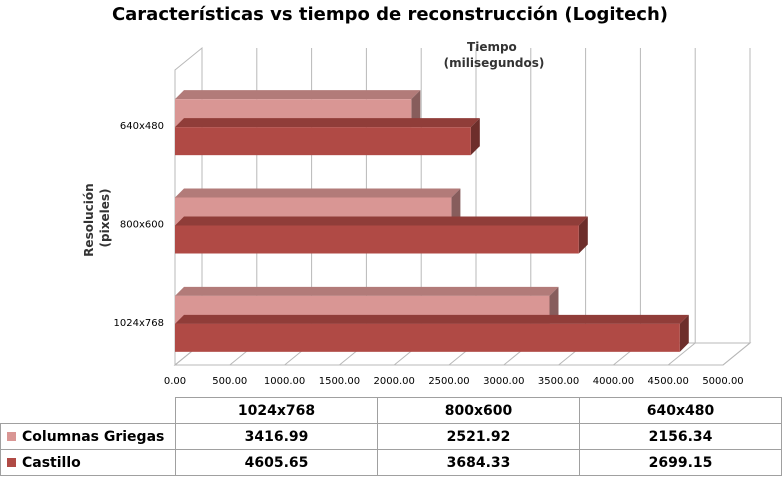 The width and height of the screenshot is (783, 479). I want to click on data-table-cell: 2156.34, so click(680, 436).